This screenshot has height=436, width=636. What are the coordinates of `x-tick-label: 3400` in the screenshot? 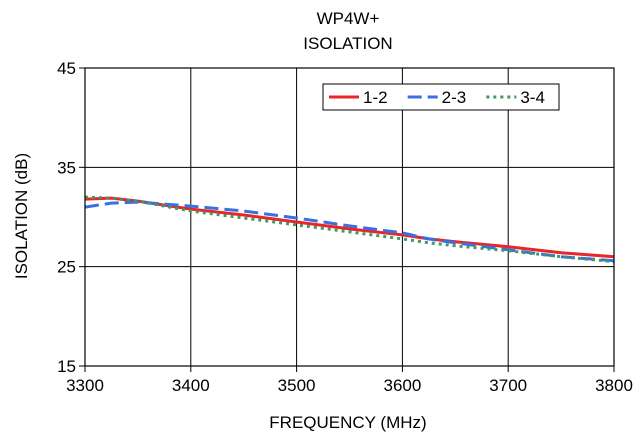 It's located at (191, 385).